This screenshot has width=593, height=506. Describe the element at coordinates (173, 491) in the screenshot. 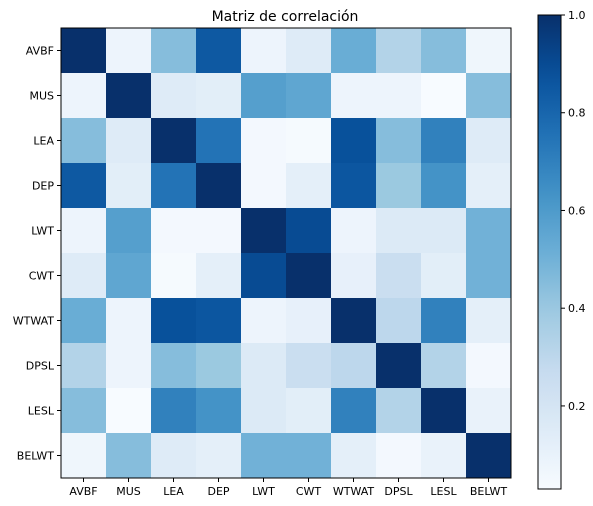

I see `x-tick-label: LEA` at that location.